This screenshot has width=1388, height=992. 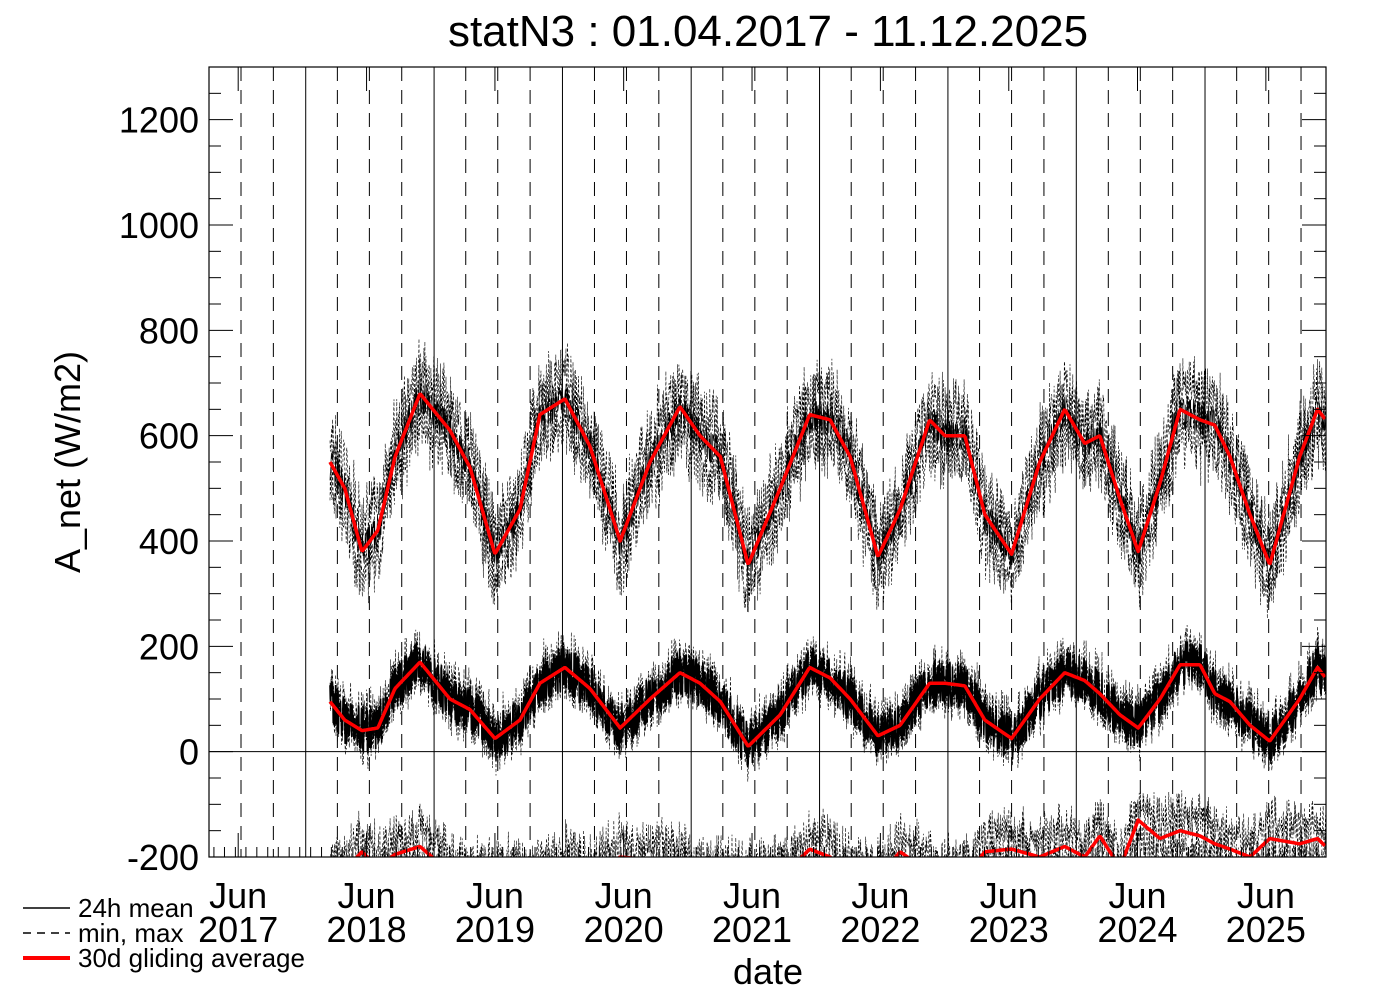 What do you see at coordinates (624, 929) in the screenshot?
I see `x-tick-label-year: 2020` at bounding box center [624, 929].